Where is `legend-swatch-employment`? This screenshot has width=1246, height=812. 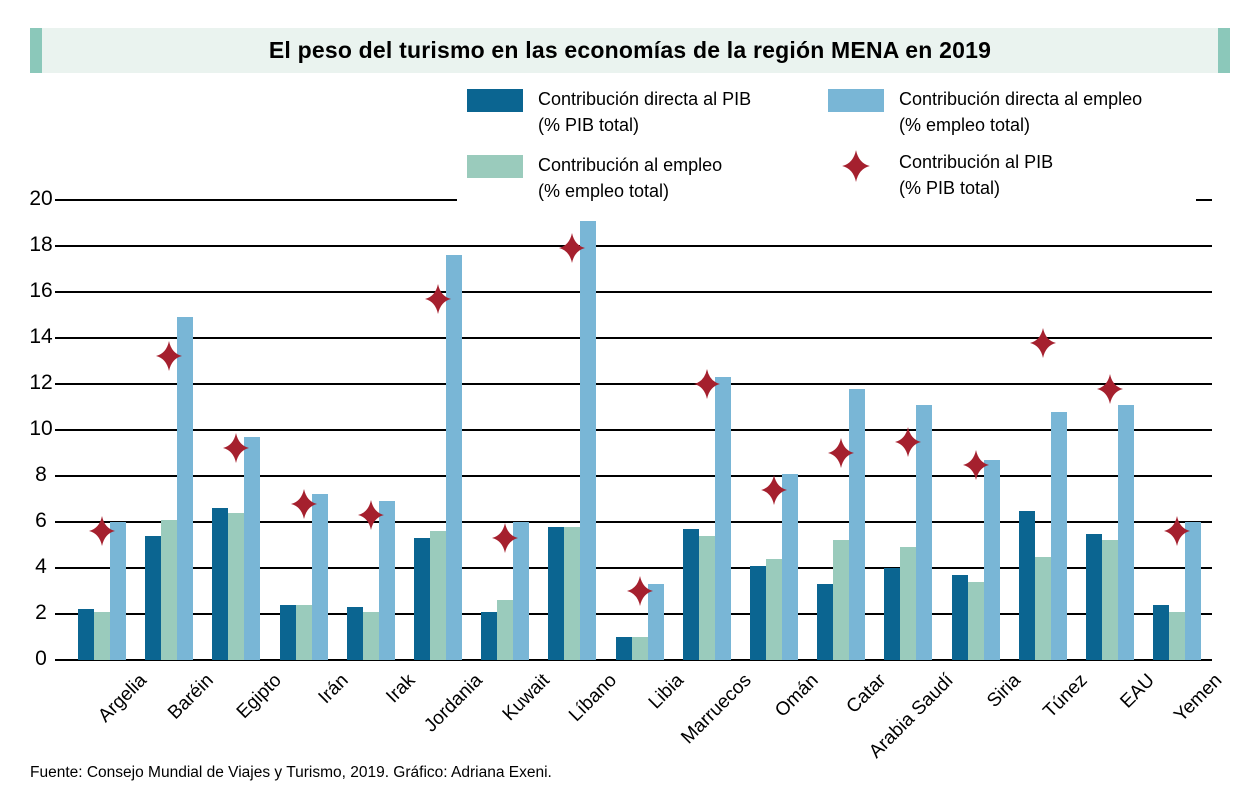 legend-swatch-employment is located at coordinates (495, 166).